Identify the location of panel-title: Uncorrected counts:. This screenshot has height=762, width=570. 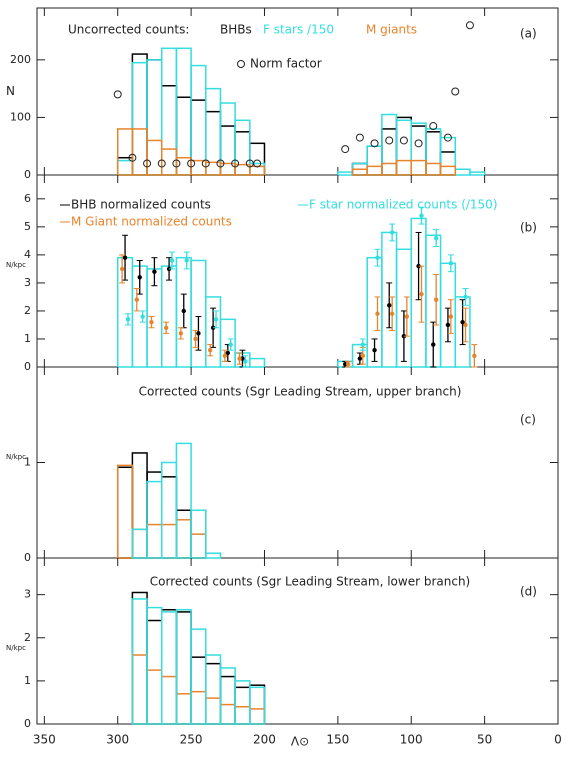
(128, 30).